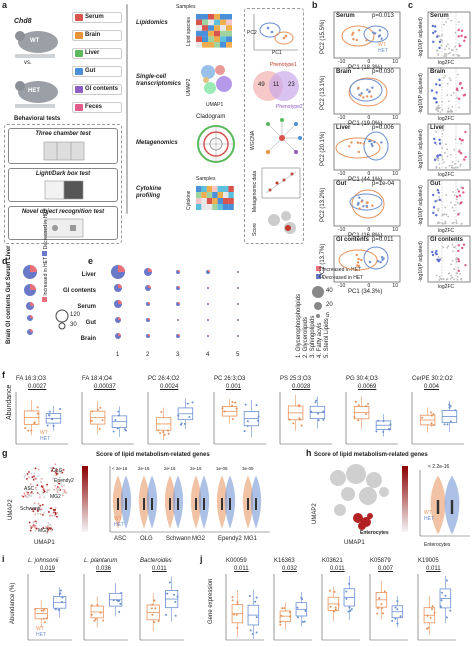 The height and width of the screenshot is (647, 474). Describe the element at coordinates (178, 539) in the screenshot. I see `g-cat-2: Schwann` at that location.